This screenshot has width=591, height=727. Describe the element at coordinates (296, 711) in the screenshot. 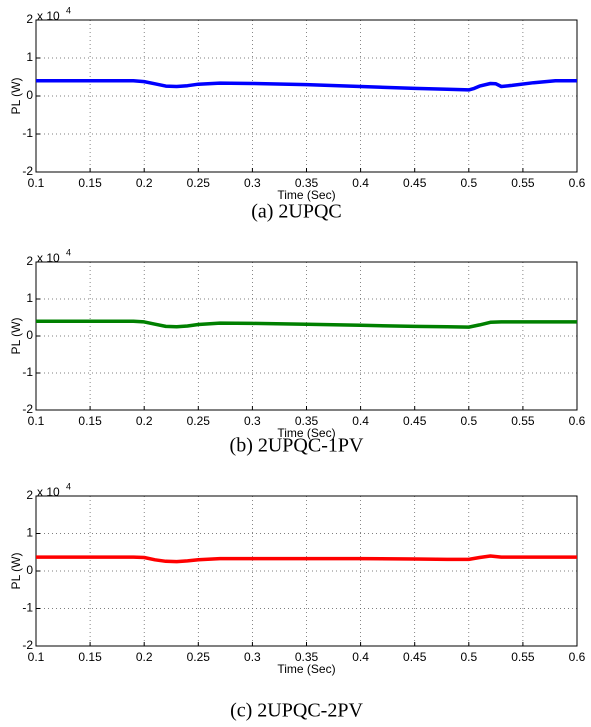

I see `caption: (c) 2UPQC-2PV` at that location.